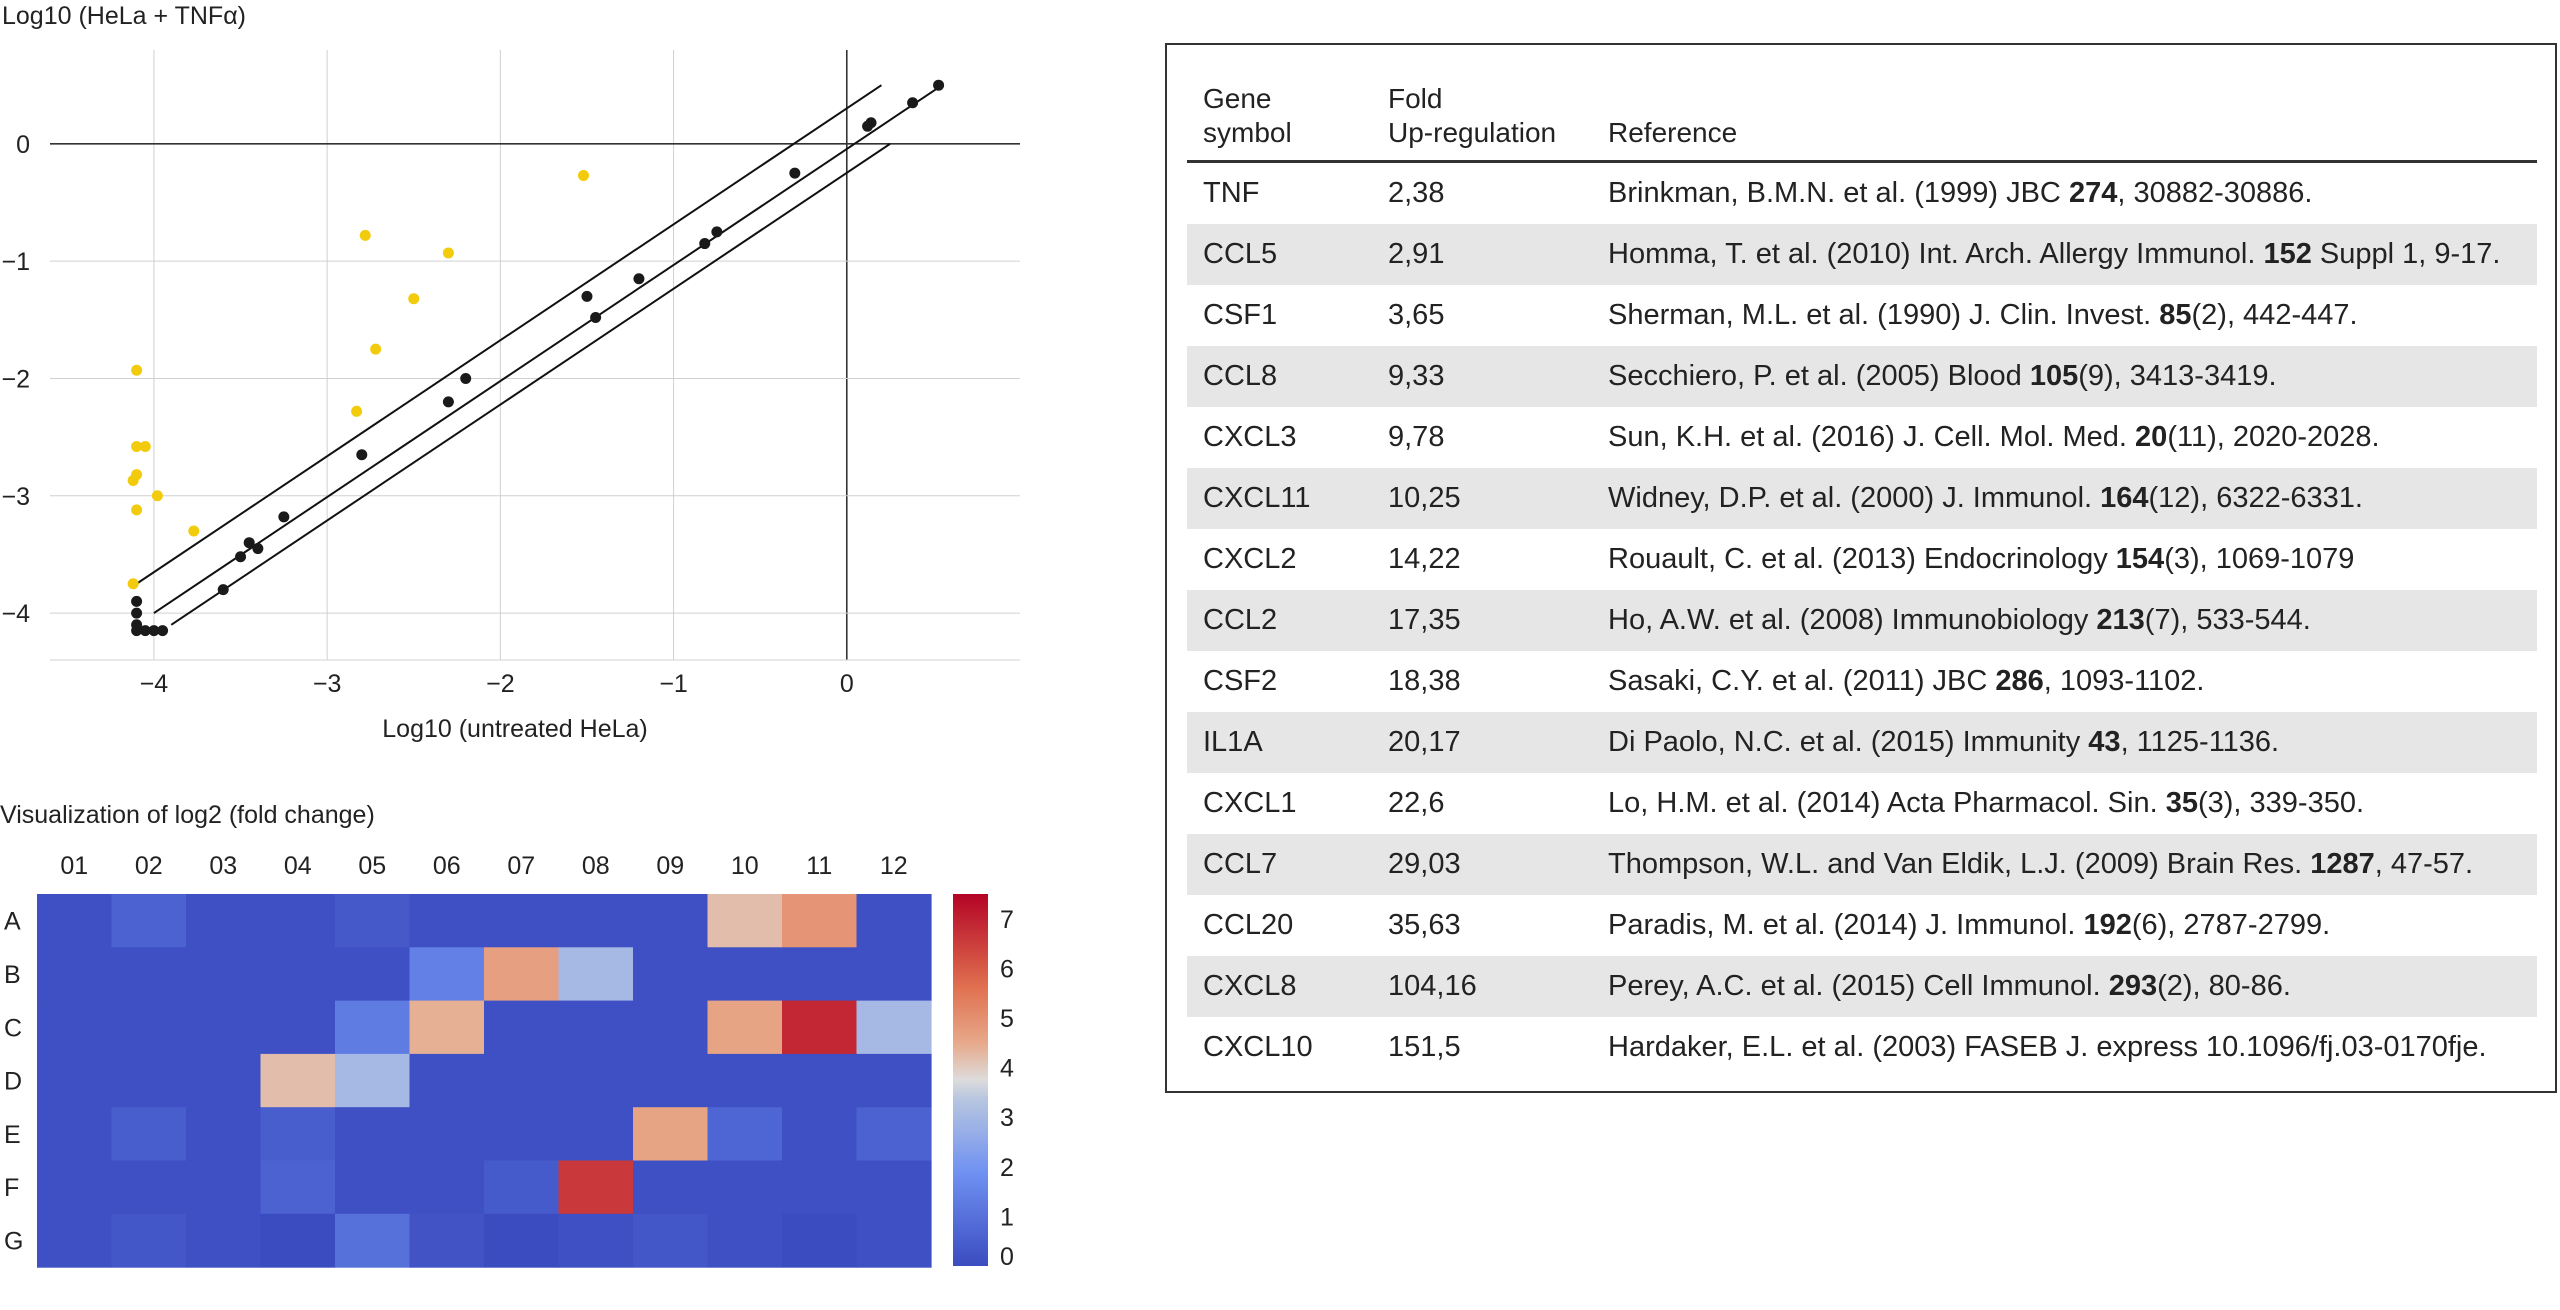 This screenshot has height=1310, width=2560. Describe the element at coordinates (671, 1134) in the screenshot. I see `heatmap-cell-E09` at that location.